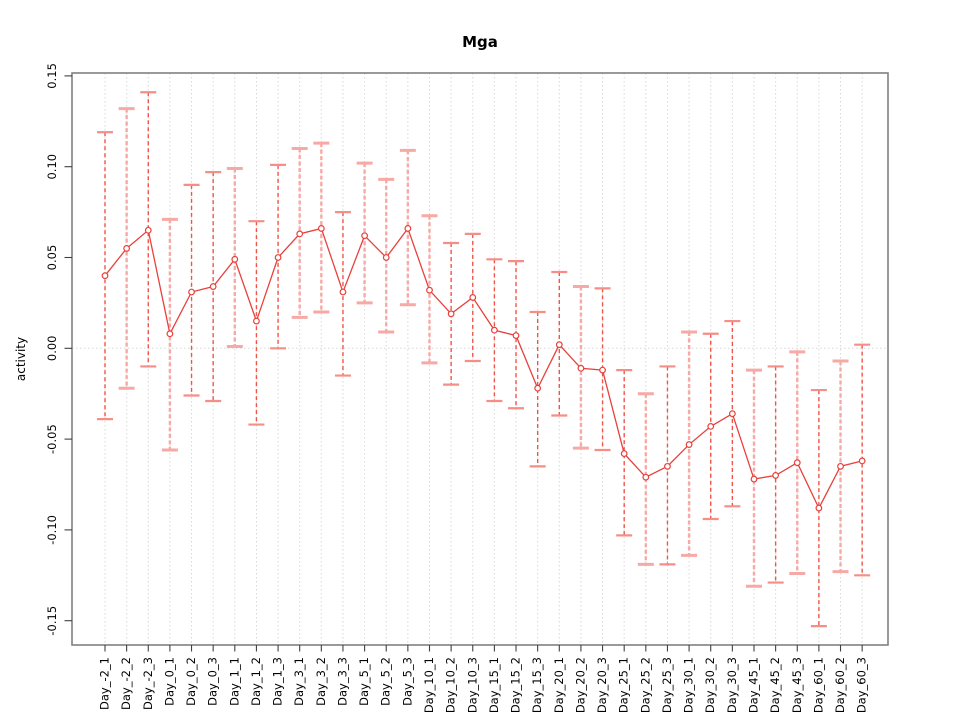 The image size is (960, 720). I want to click on y-axis-tick-label: -0.10, so click(52, 530).